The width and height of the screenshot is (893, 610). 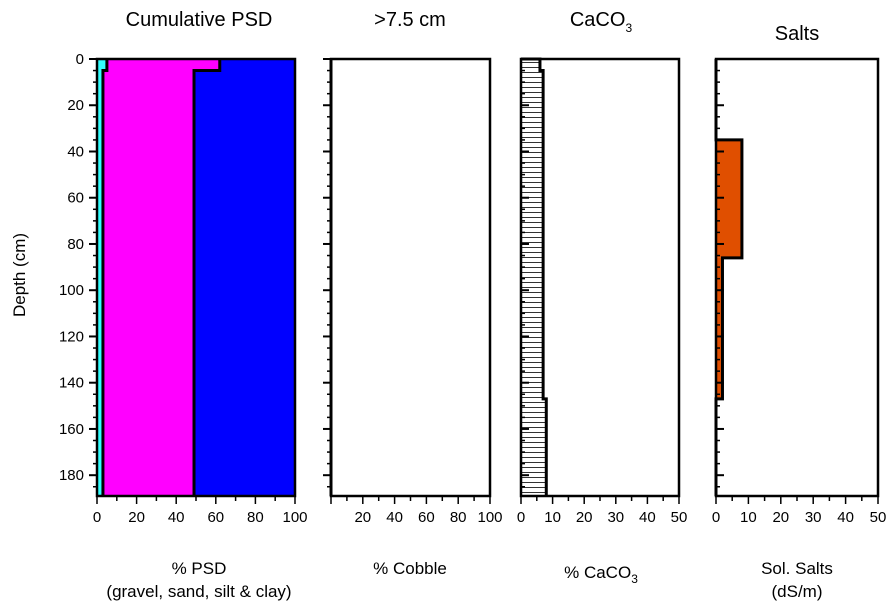 I want to click on caco3-title-main: CaCO, so click(x=598, y=20).